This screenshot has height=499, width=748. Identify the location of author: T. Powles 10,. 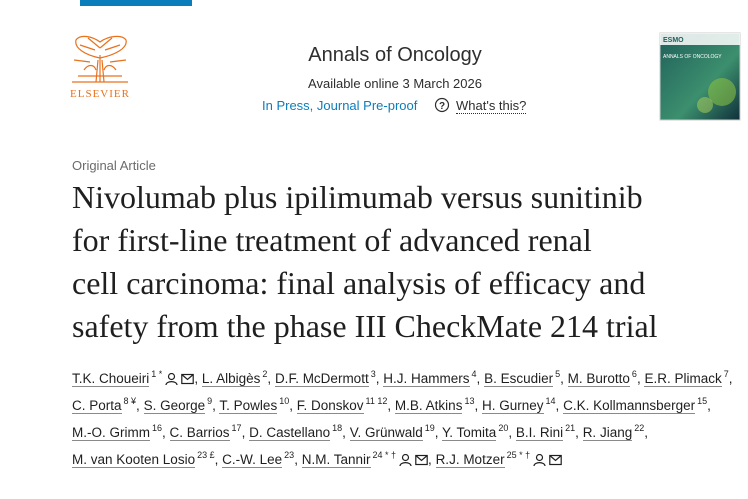
(256, 405).